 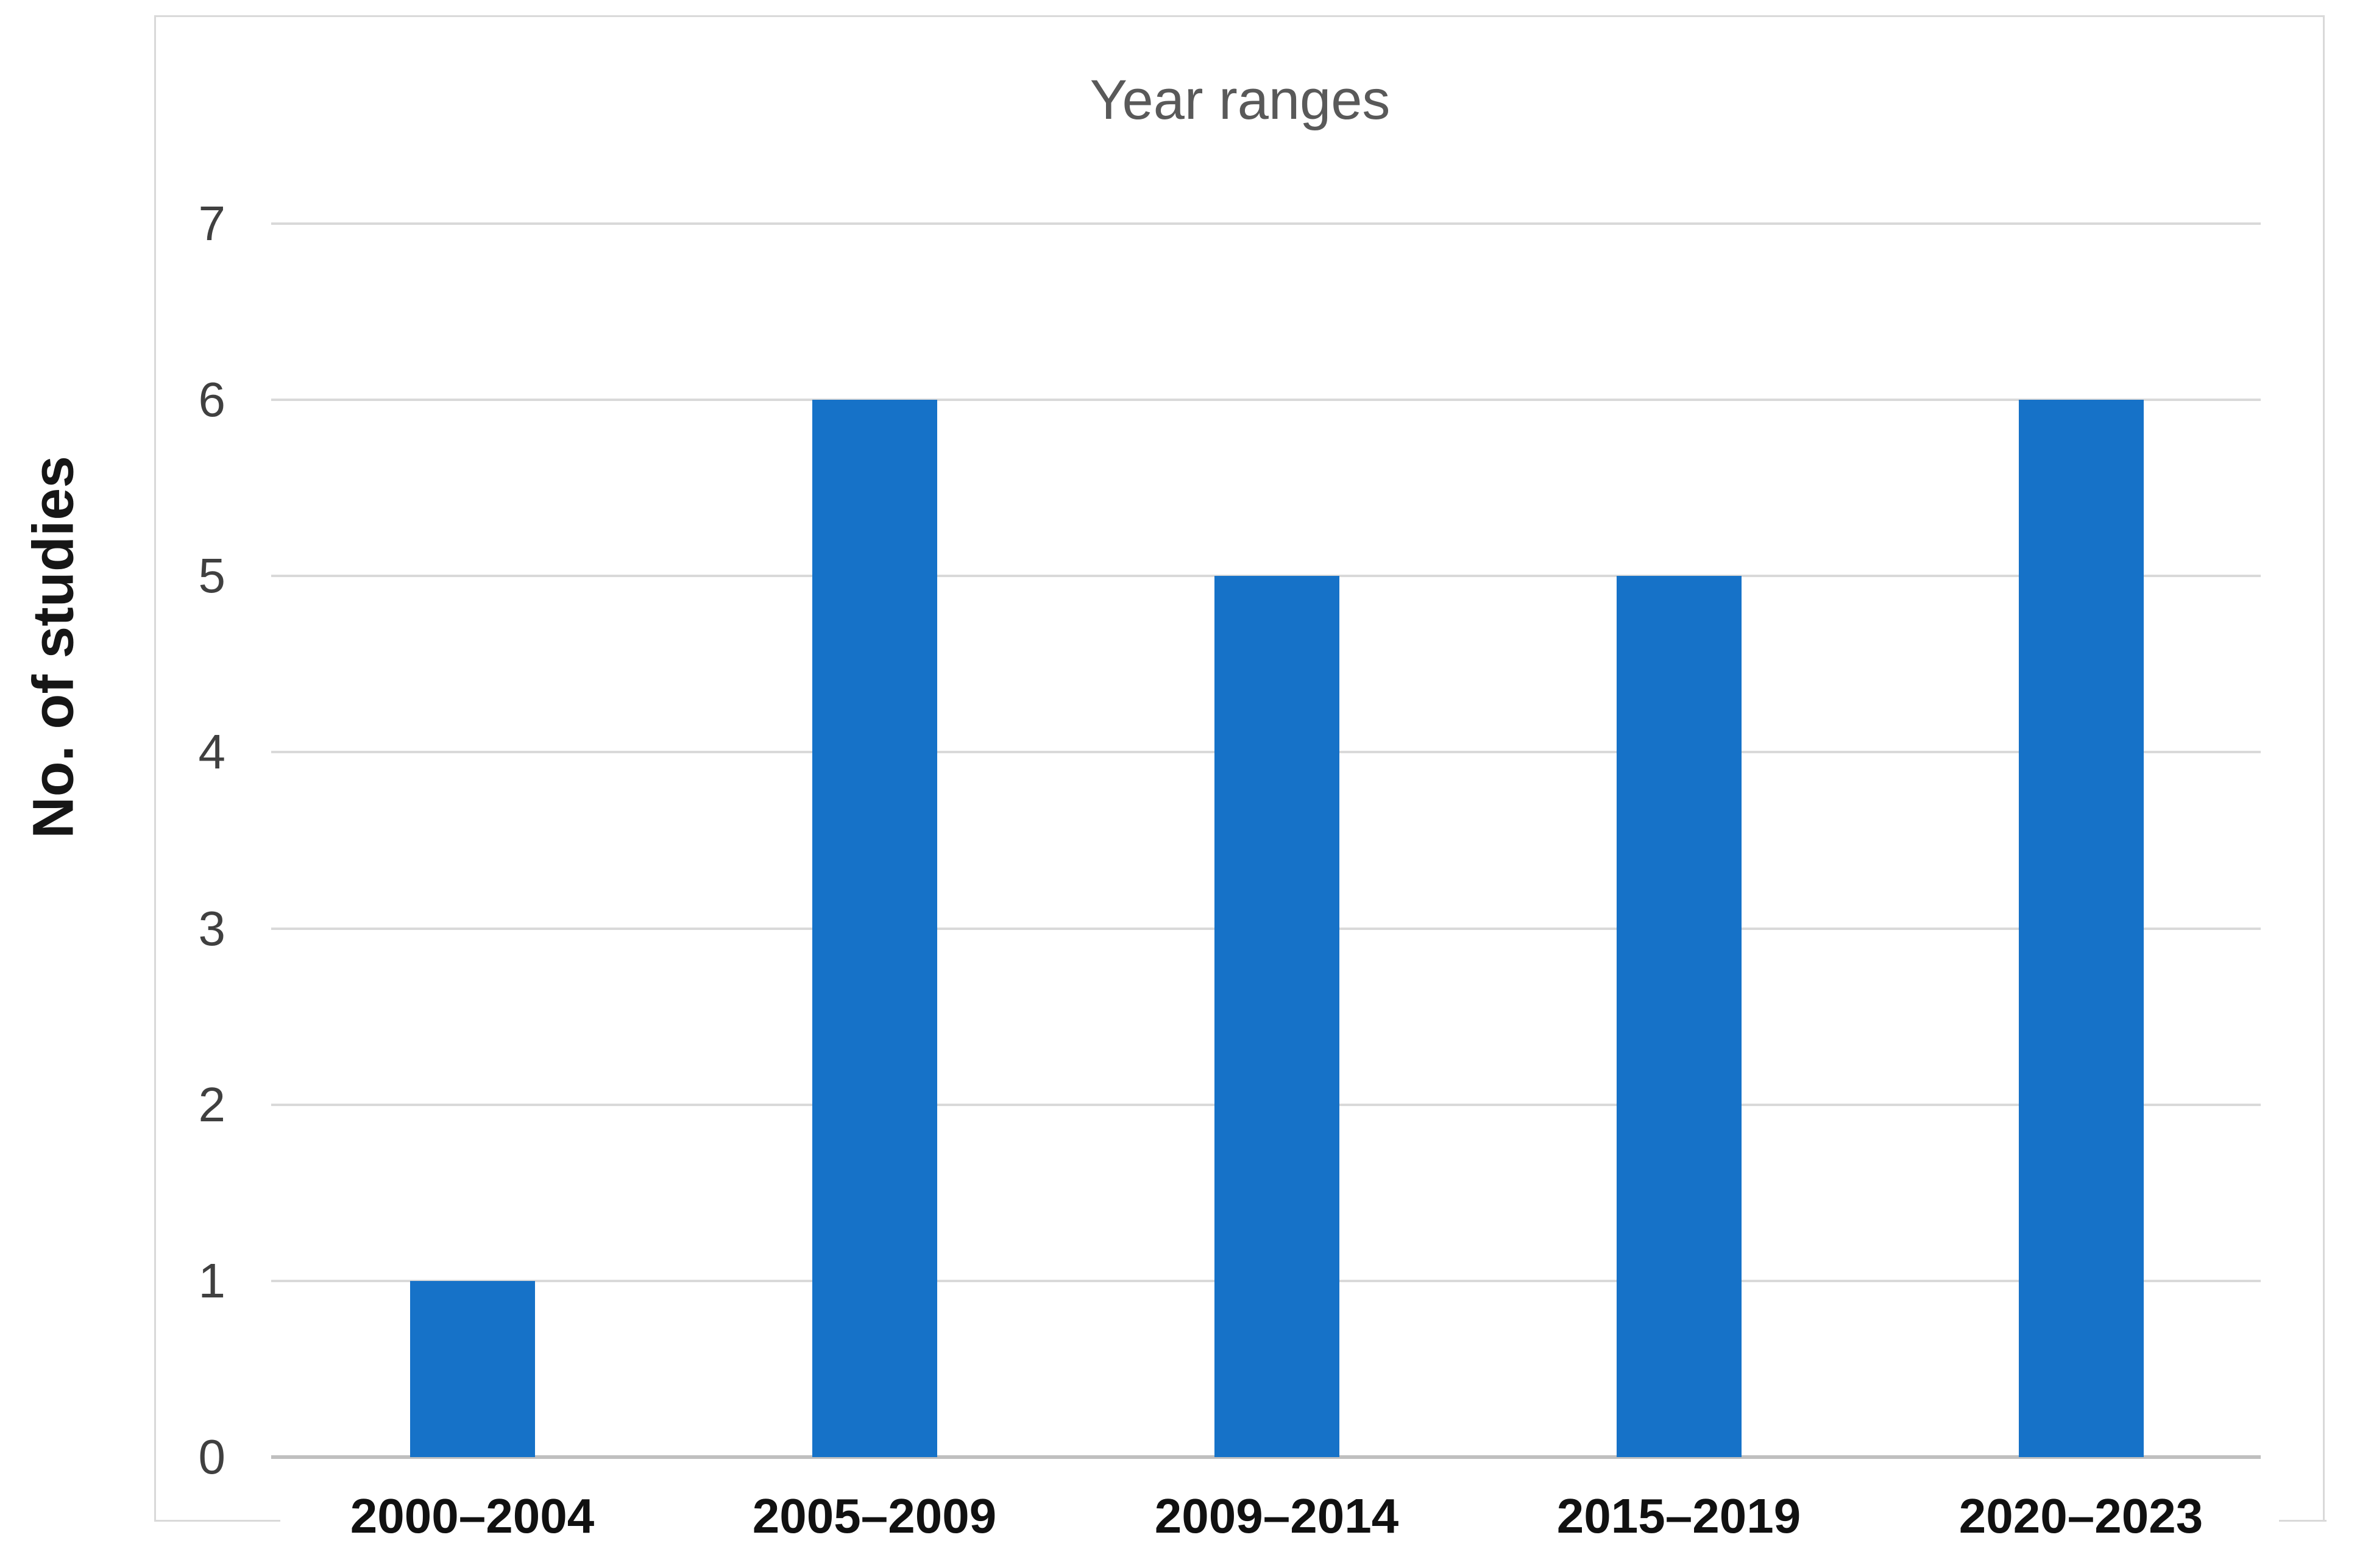 What do you see at coordinates (875, 1516) in the screenshot?
I see `x-tick-label: 2005–2009` at bounding box center [875, 1516].